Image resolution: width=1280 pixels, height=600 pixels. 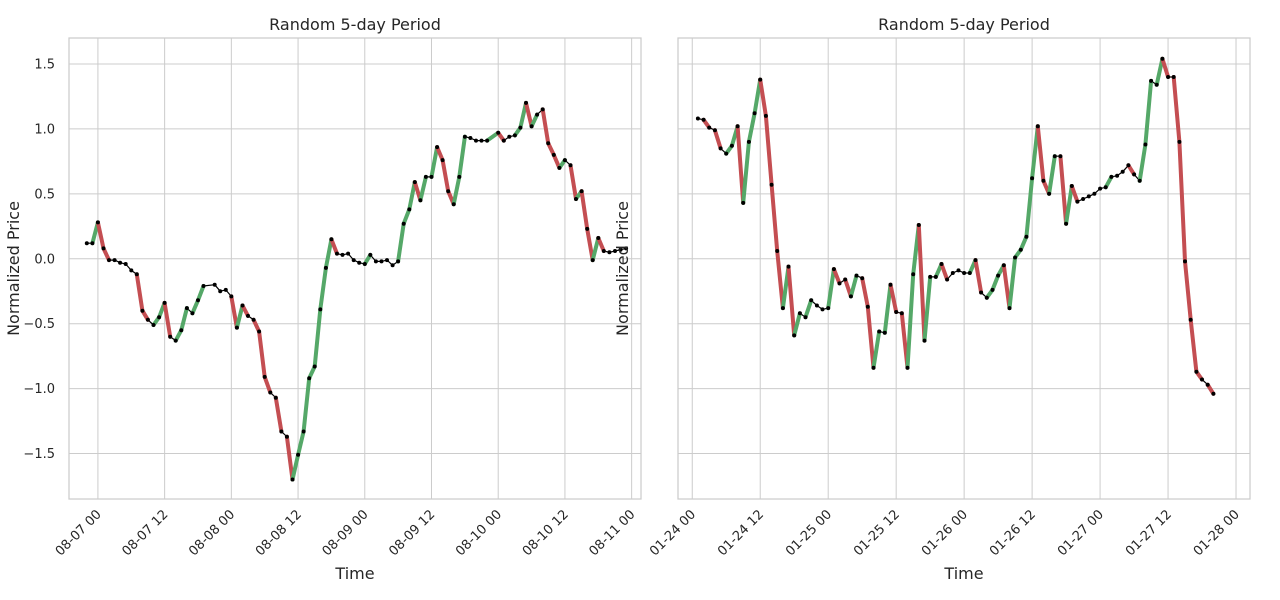 What do you see at coordinates (79, 533) in the screenshot?
I see `x-tick-label: 08-07 00` at bounding box center [79, 533].